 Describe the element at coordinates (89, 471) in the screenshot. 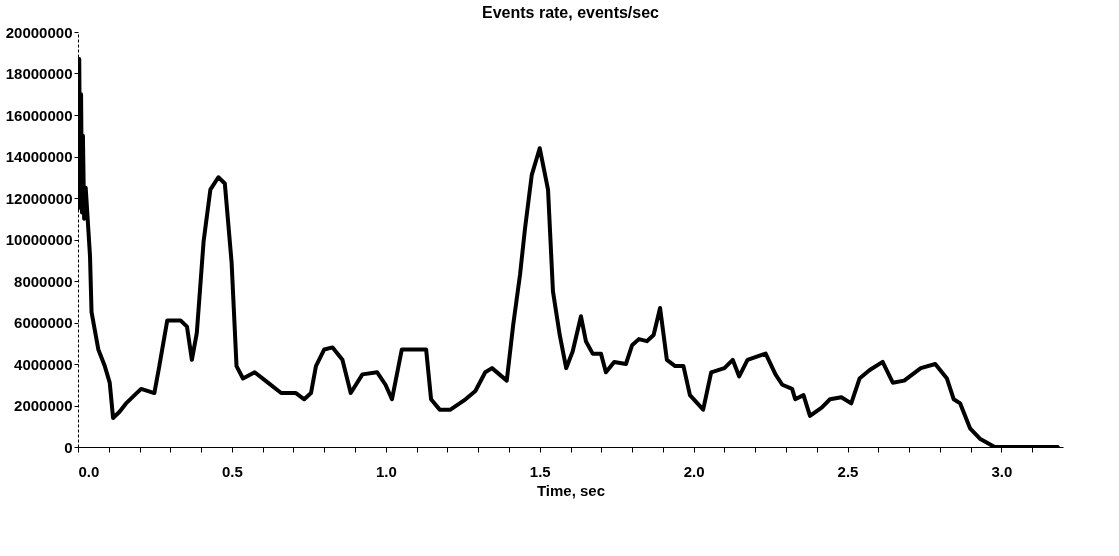

I see `x-tick-label: 0.0` at that location.